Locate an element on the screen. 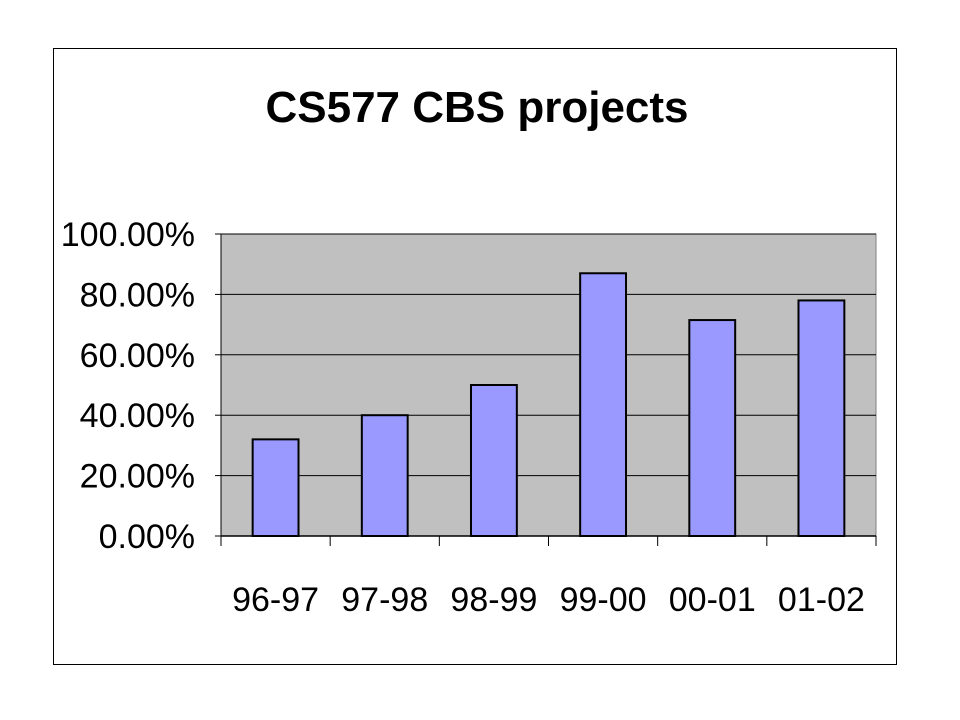 The image size is (960, 720). y-tick-label: 80.00% is located at coordinates (137, 295).